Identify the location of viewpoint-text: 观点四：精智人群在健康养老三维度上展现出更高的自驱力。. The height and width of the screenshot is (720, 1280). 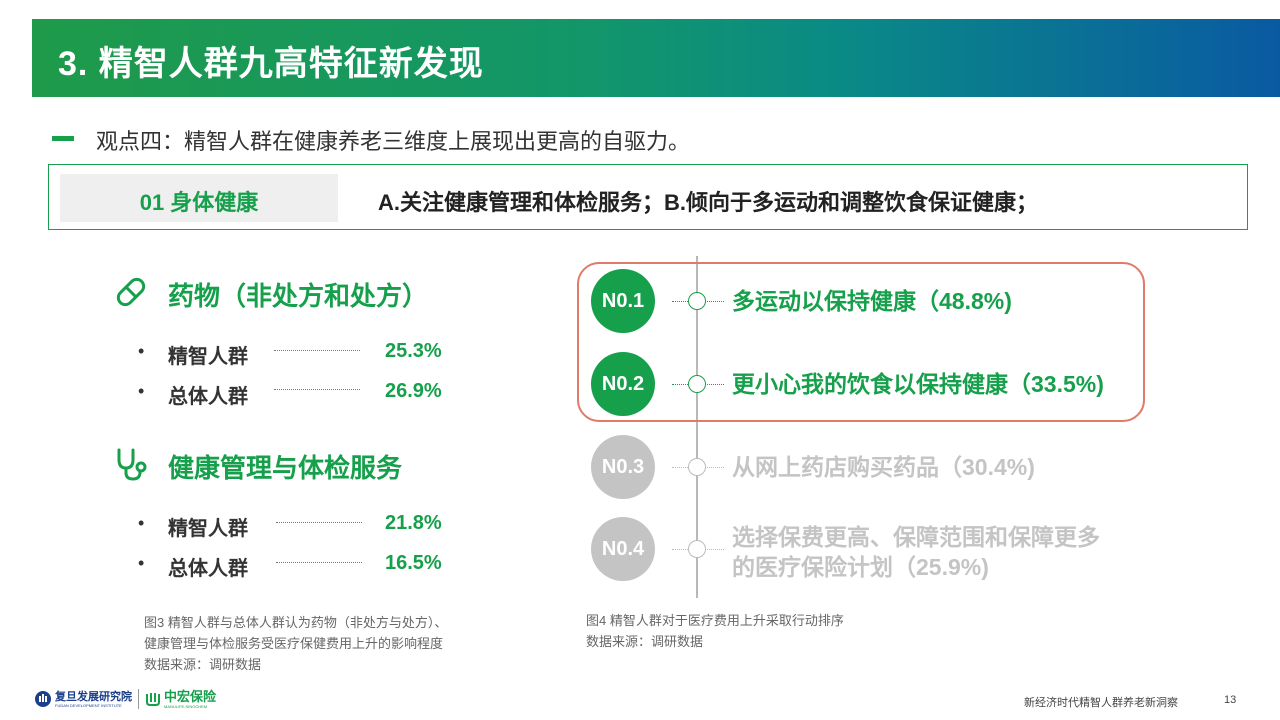
(393, 141).